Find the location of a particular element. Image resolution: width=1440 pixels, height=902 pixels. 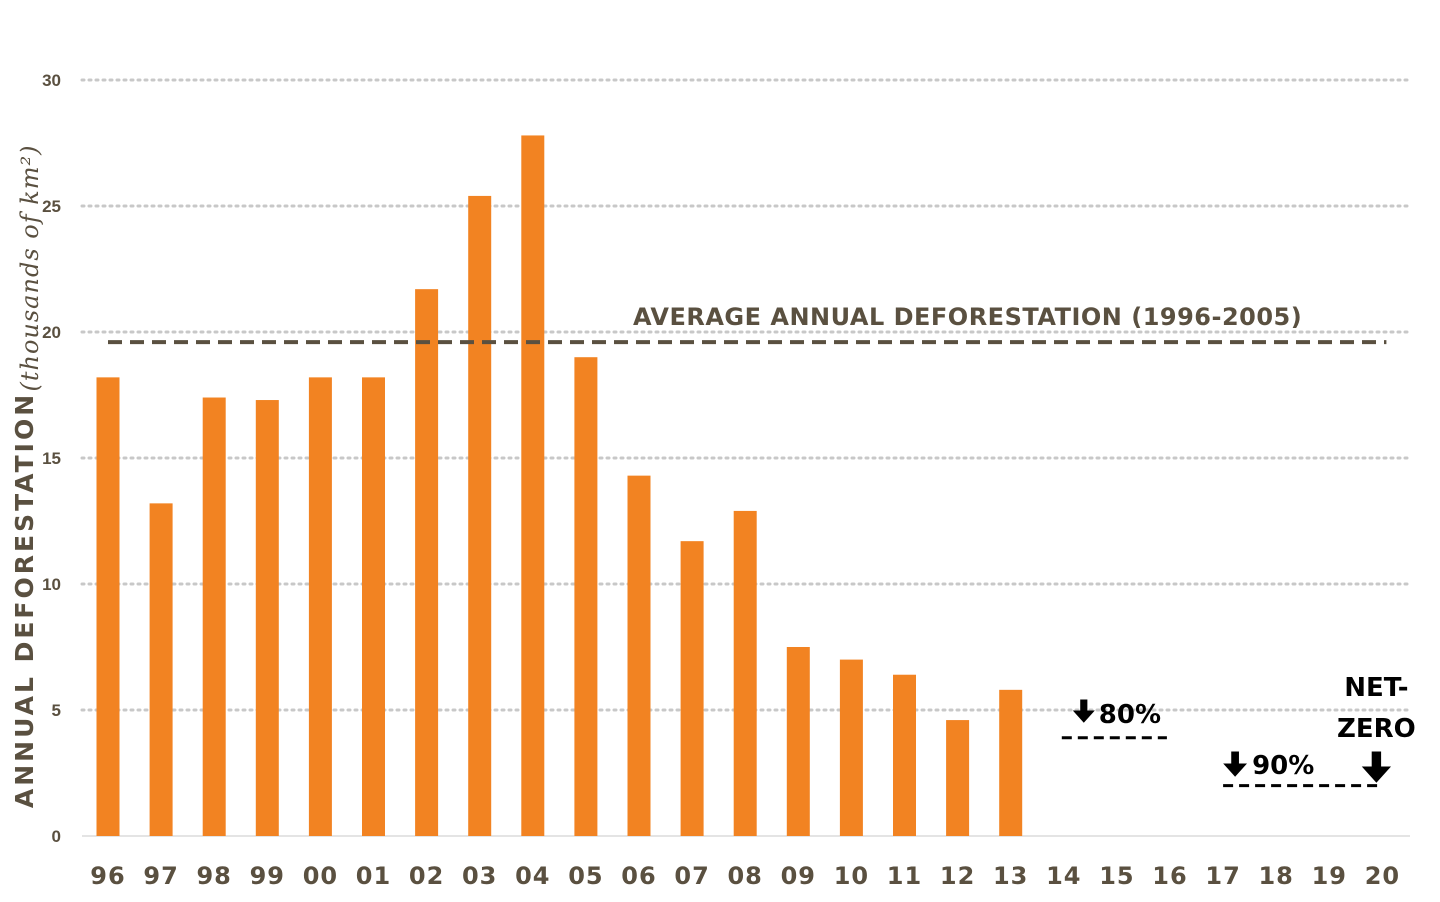

x-tick-label: 15 is located at coordinates (1116, 876).